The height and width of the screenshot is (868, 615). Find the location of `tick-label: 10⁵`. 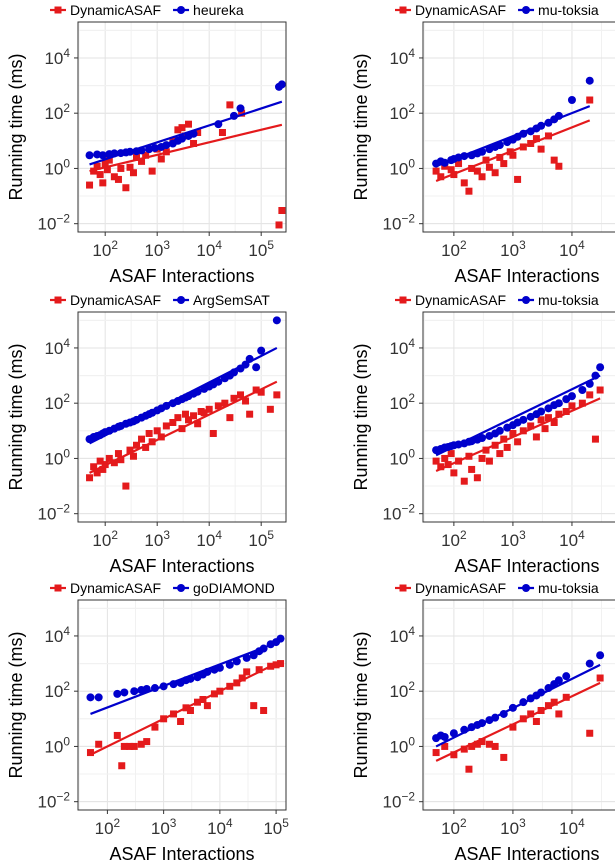

tick-label: 10⁵ is located at coordinates (276, 827).